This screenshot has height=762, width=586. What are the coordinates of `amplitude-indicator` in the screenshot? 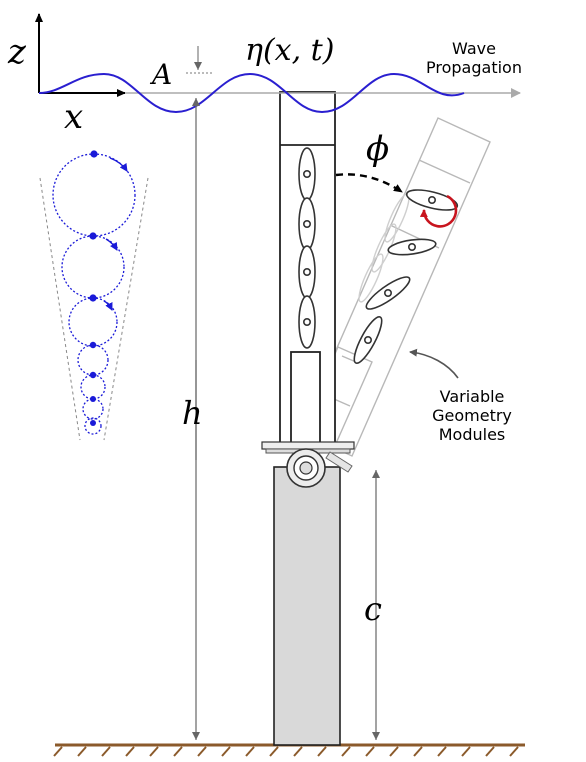 It's located at (199, 60).